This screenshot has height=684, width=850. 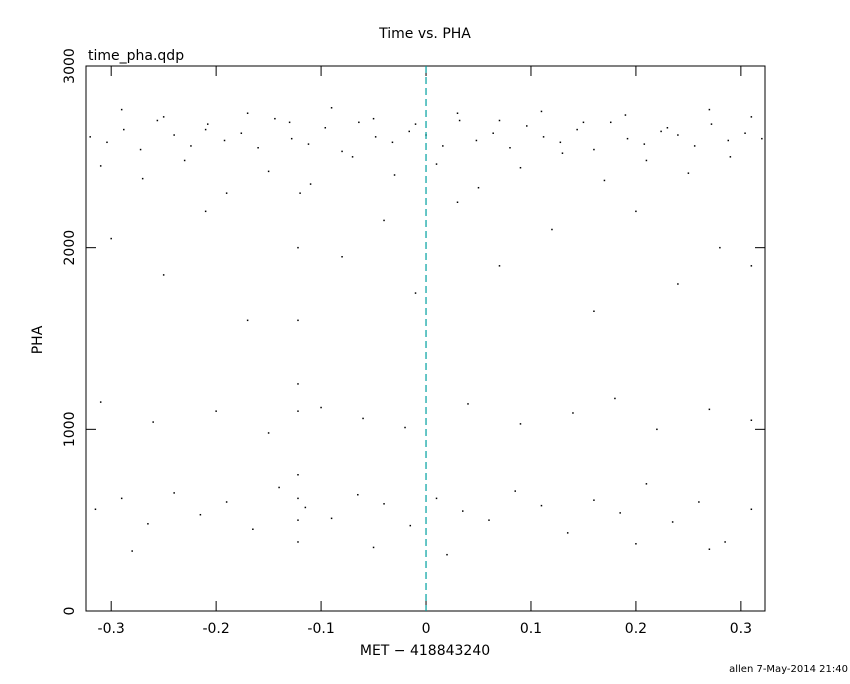 What do you see at coordinates (531, 629) in the screenshot?
I see `x-tick-label: 0.1` at bounding box center [531, 629].